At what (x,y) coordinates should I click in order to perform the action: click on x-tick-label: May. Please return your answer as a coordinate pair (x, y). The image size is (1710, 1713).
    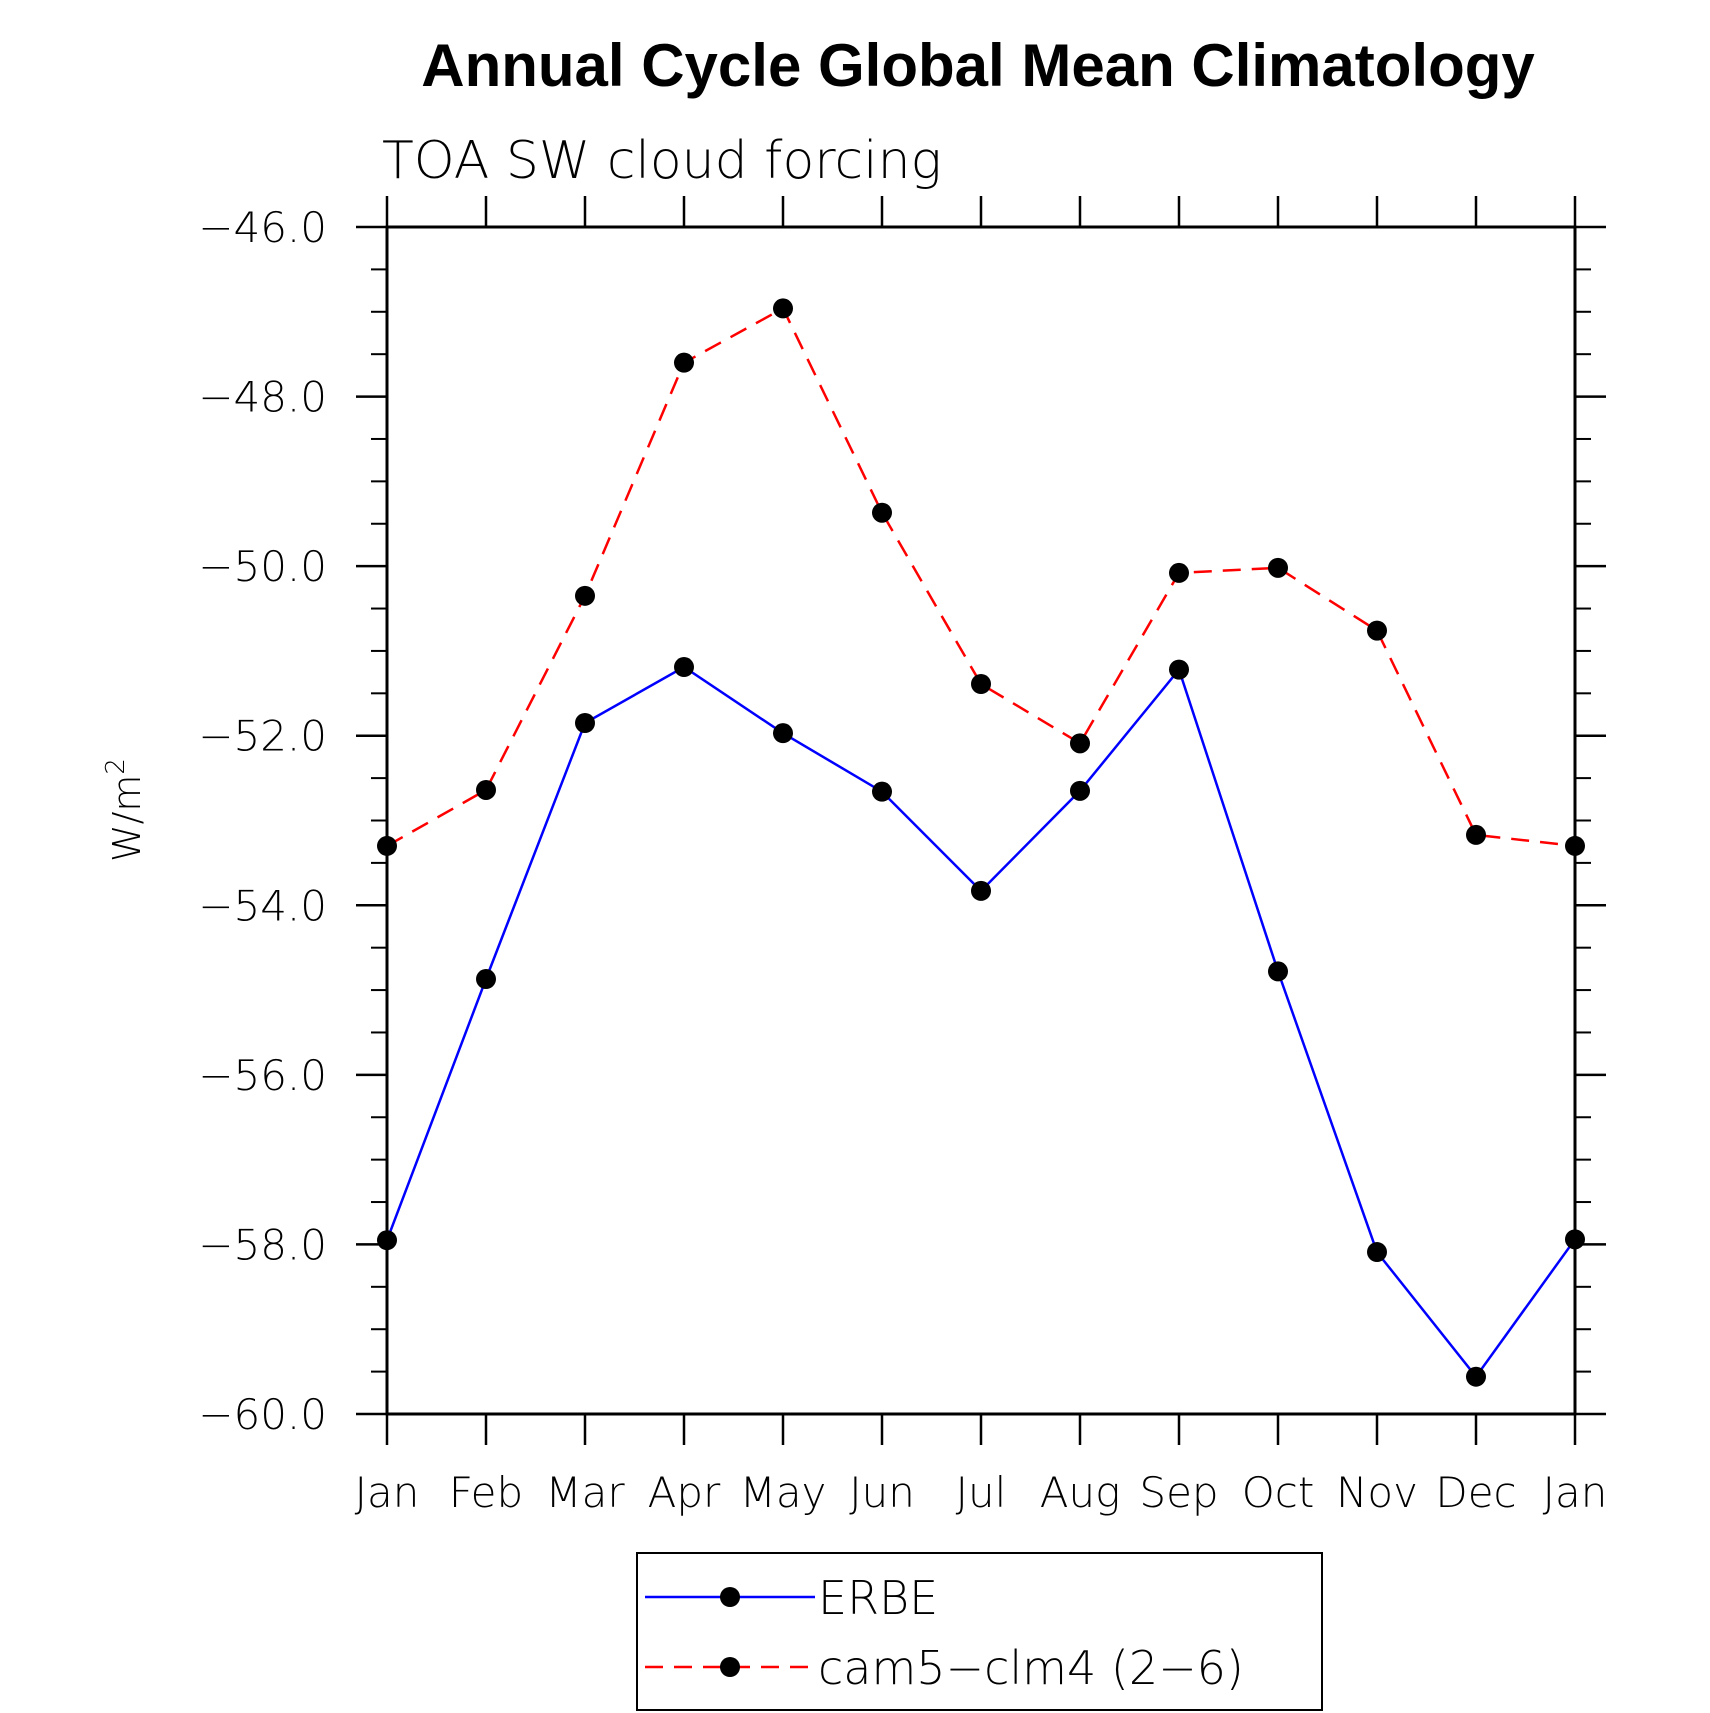
    Looking at the image, I should click on (783, 1492).